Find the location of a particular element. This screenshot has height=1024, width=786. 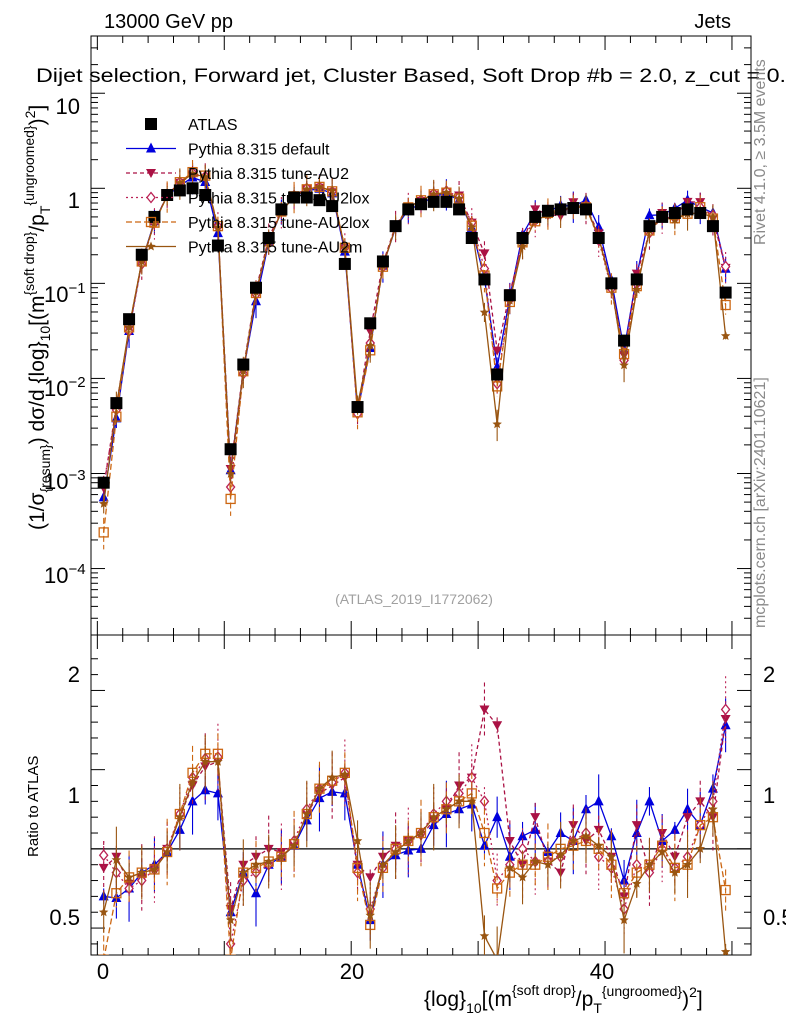

y-main-tick-label: 10−4 is located at coordinates (65, 574).